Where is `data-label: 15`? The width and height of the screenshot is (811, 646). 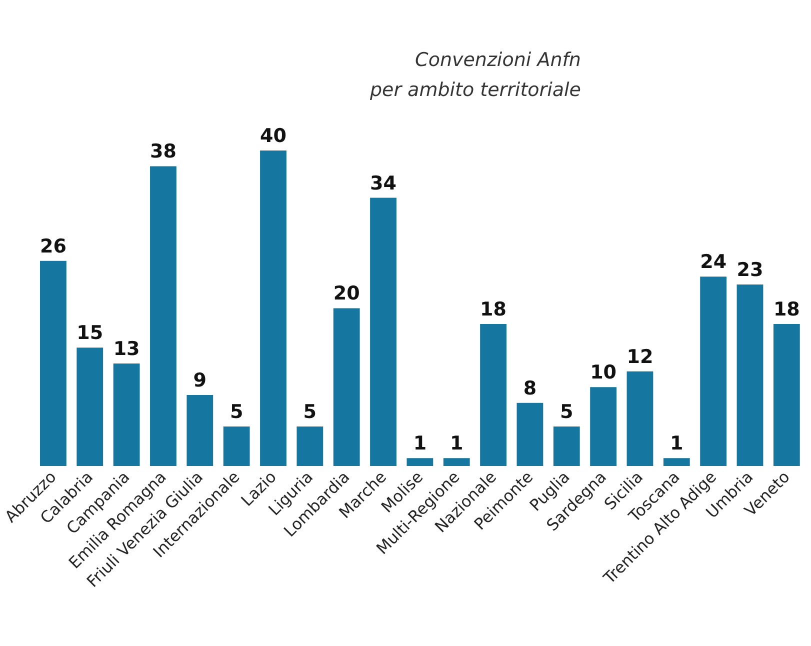 data-label: 15 is located at coordinates (90, 333).